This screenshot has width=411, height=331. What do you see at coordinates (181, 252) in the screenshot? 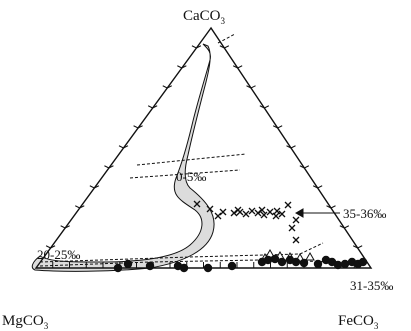
I see `dashed-line-lower-a` at bounding box center [181, 252].